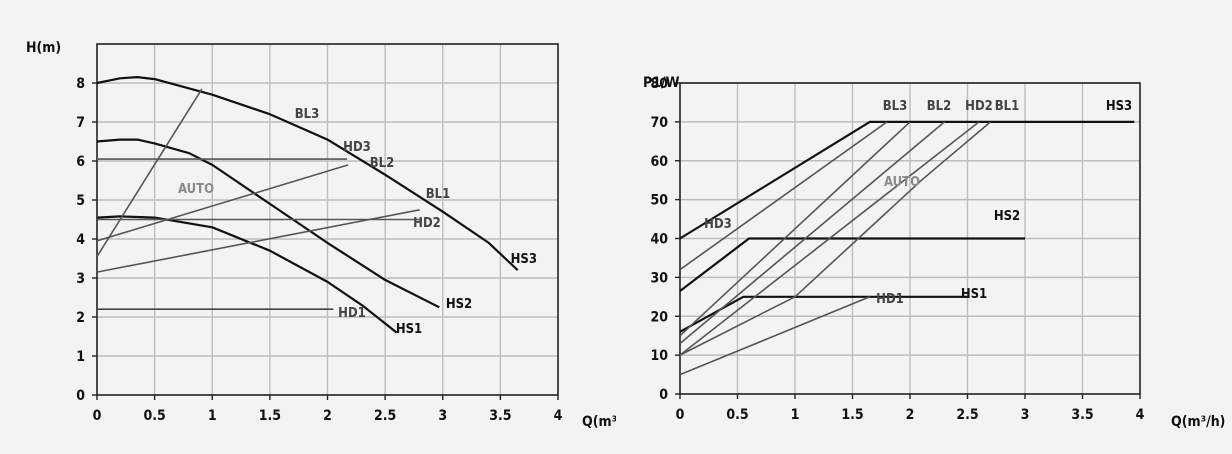 This screenshot has height=454, width=1232. Describe the element at coordinates (154, 416) in the screenshot. I see `chart1-x-tick-label: 0.5` at that location.